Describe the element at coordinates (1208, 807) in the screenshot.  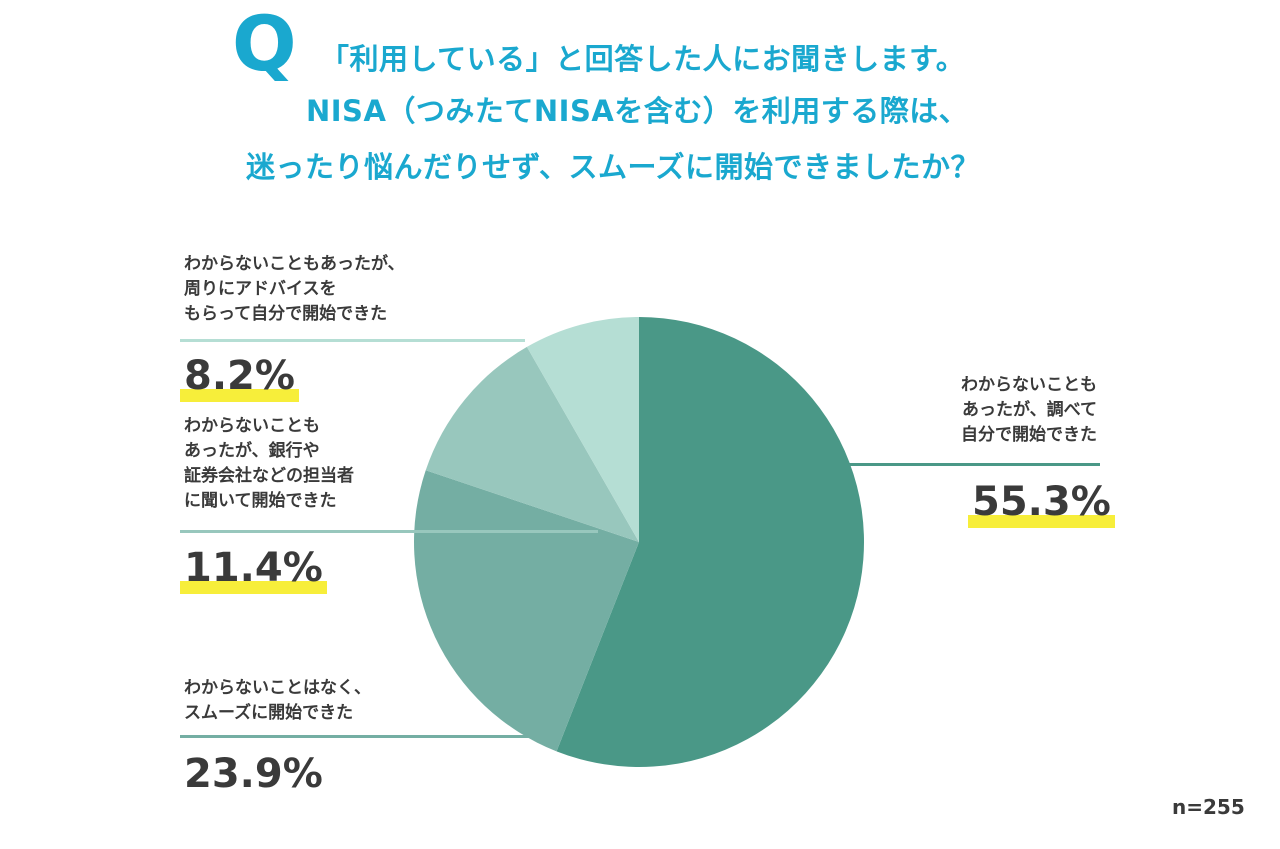
I see `sample-size: n=255` at that location.